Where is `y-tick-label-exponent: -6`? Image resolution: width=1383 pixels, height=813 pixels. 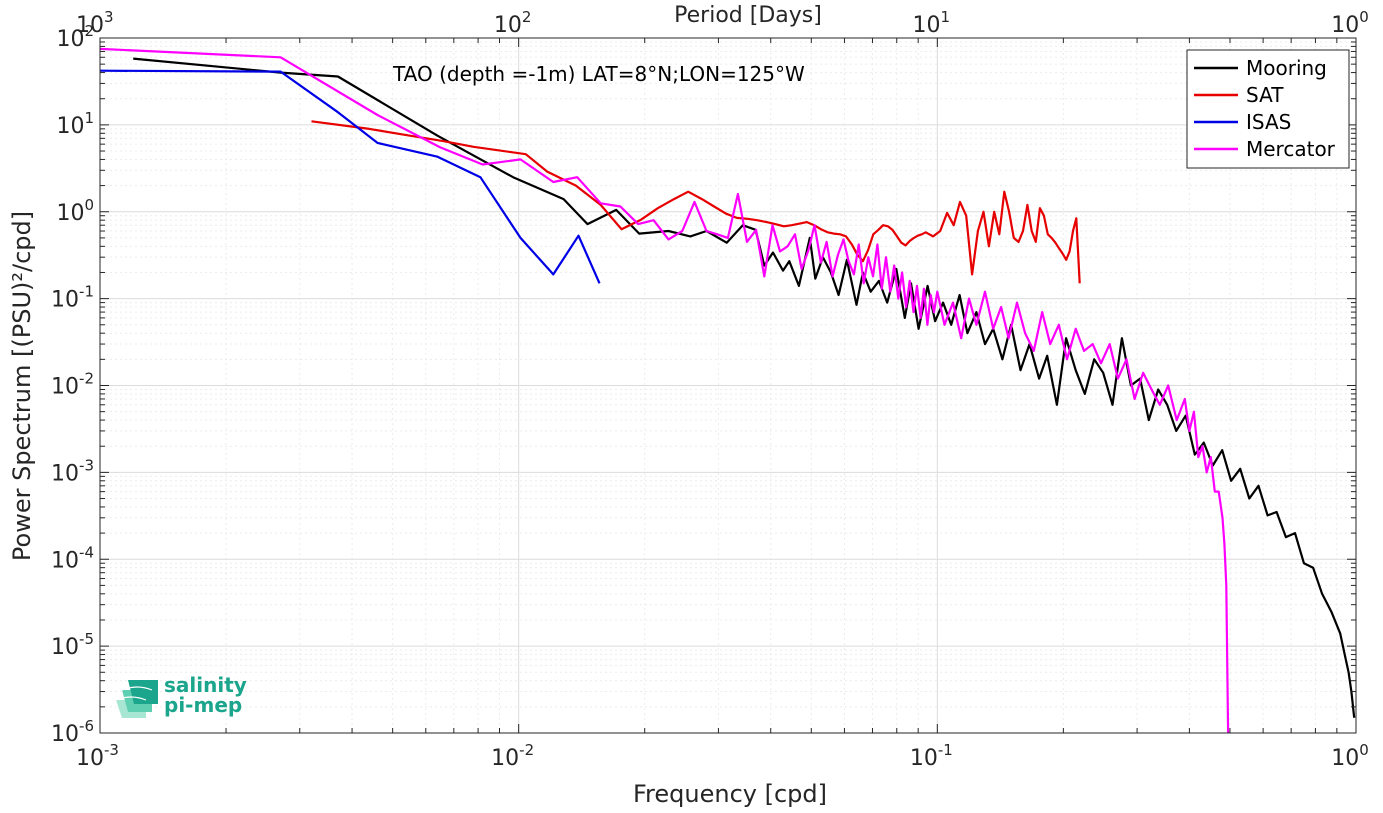 y-tick-label-exponent: -6 is located at coordinates (86, 726).